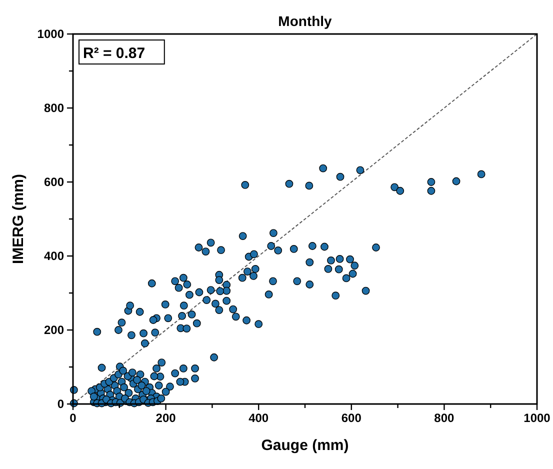 The image size is (553, 469). I want to click on y-tick-label: 200, so click(54, 330).